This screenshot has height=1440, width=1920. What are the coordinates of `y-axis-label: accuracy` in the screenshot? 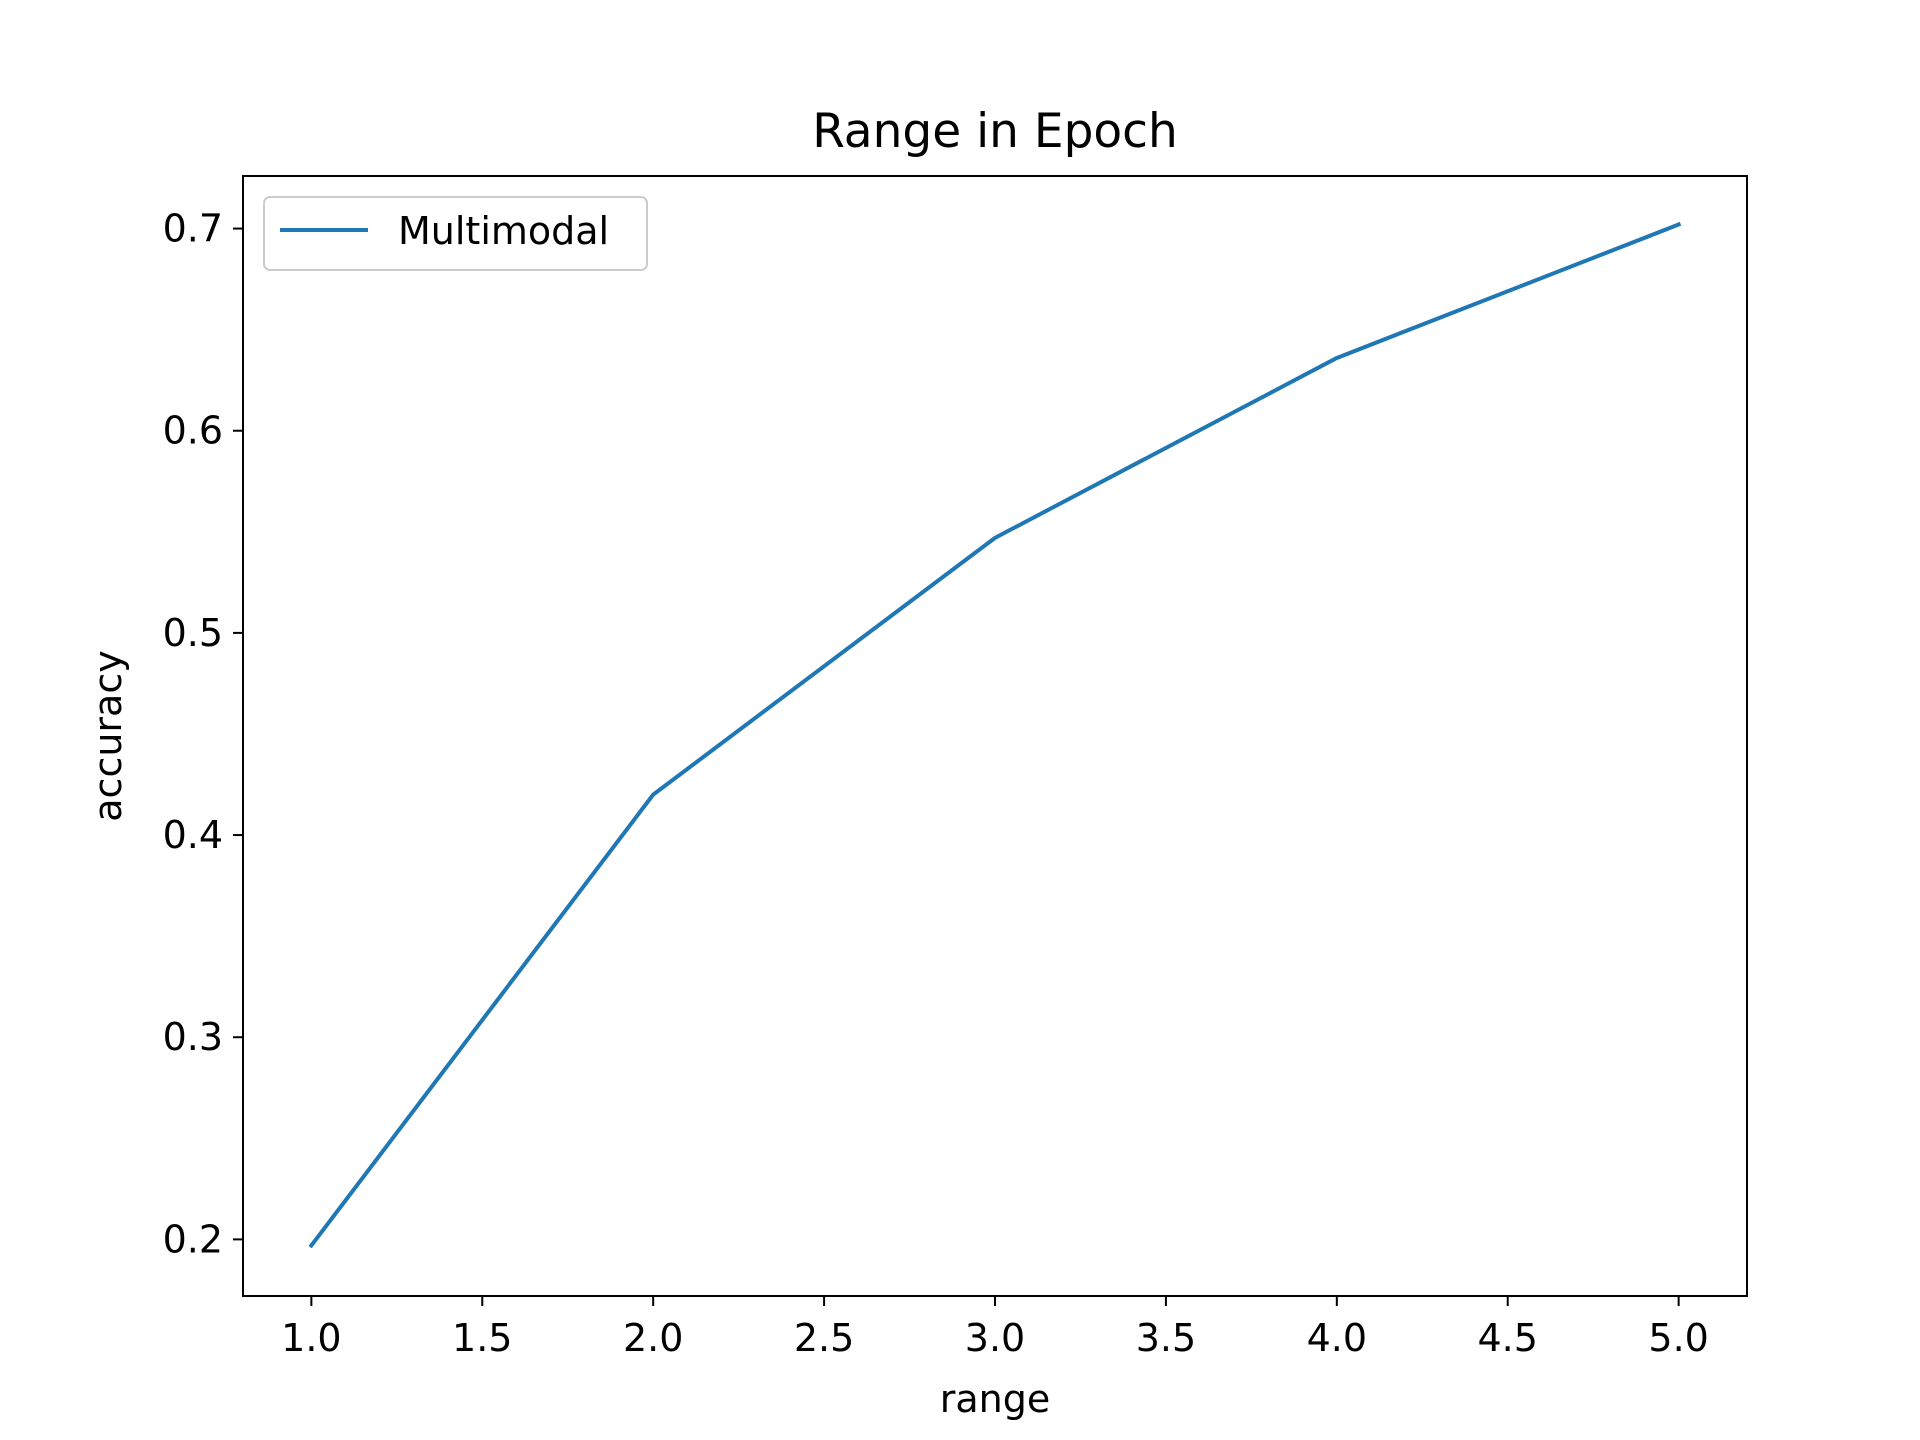 It's located at (108, 735).